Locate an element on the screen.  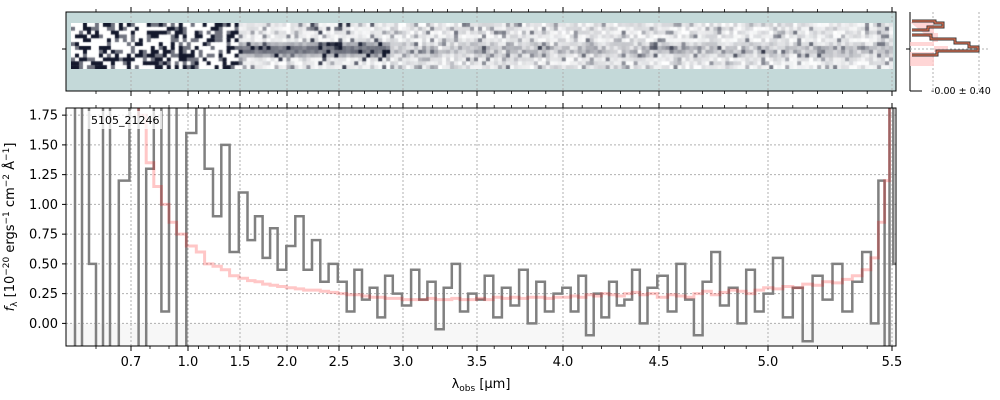
x-tick-label: 2.0 is located at coordinates (287, 362).